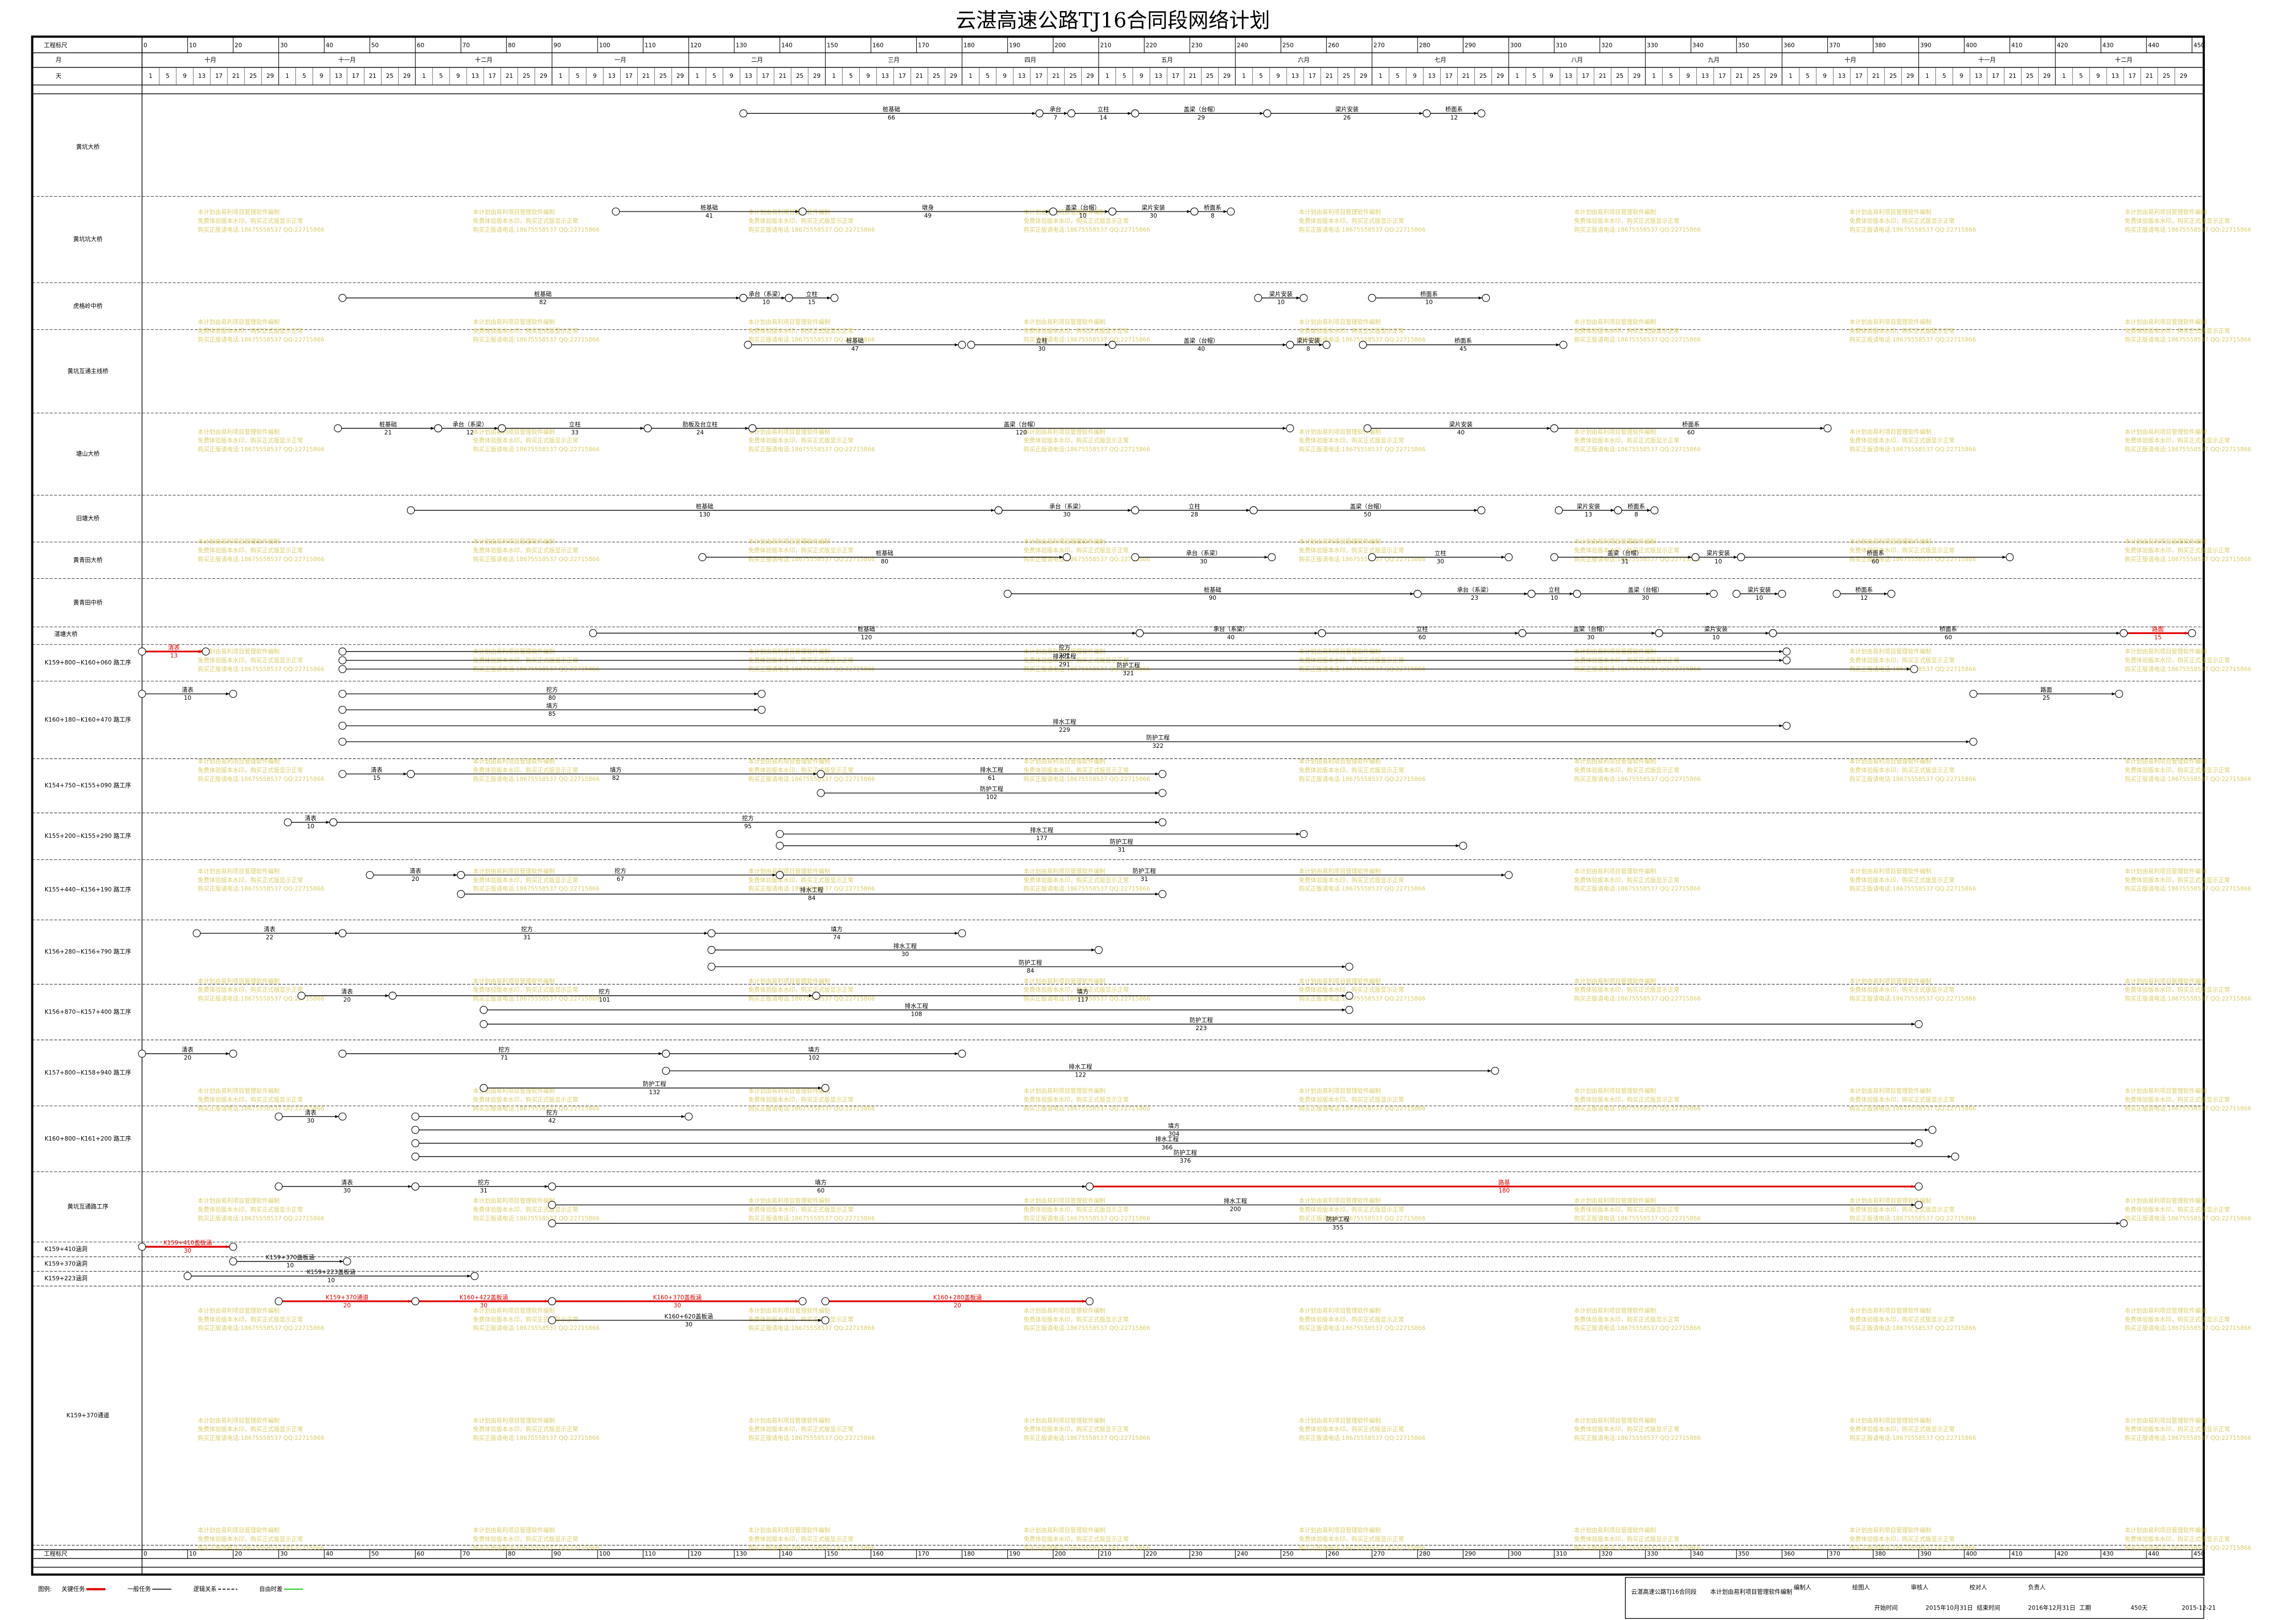 This screenshot has width=2296, height=1620. What do you see at coordinates (834, 76) in the screenshot?
I see `day: 1` at bounding box center [834, 76].